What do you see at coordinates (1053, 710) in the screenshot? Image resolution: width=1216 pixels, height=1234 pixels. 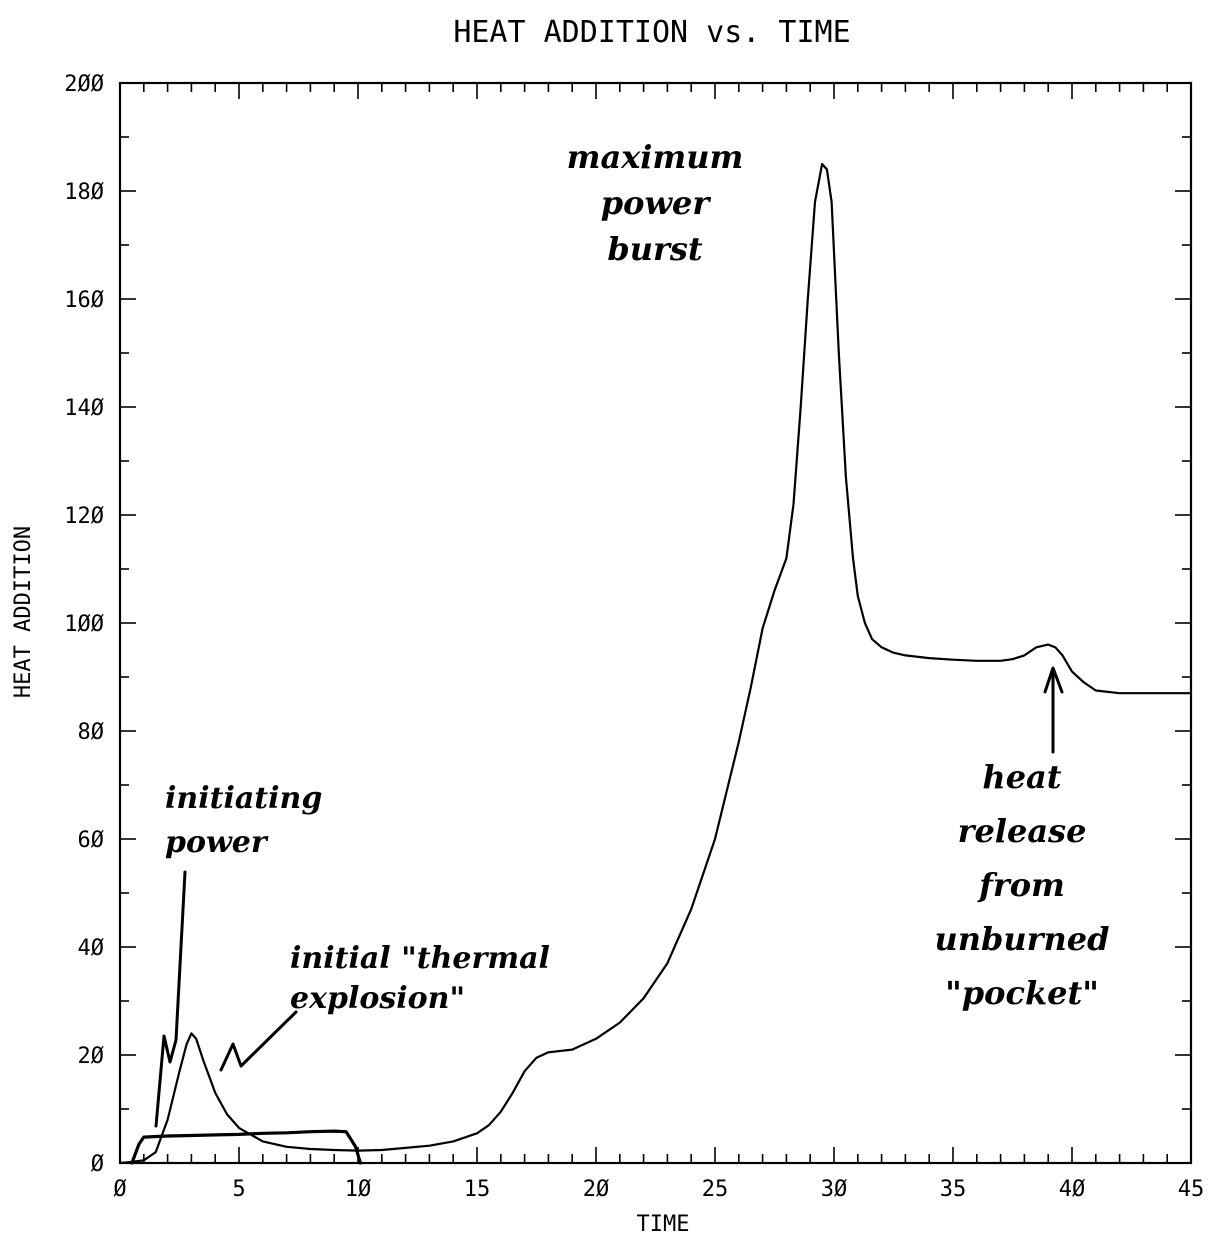 I see `pocket-arrow` at bounding box center [1053, 710].